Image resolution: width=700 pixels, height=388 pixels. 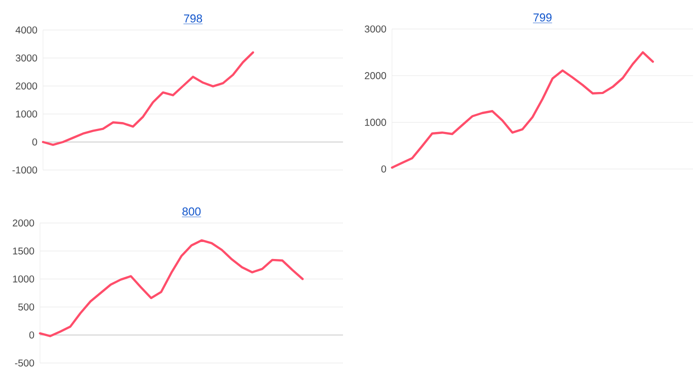 I want to click on chart-title: 798, so click(x=193, y=18).